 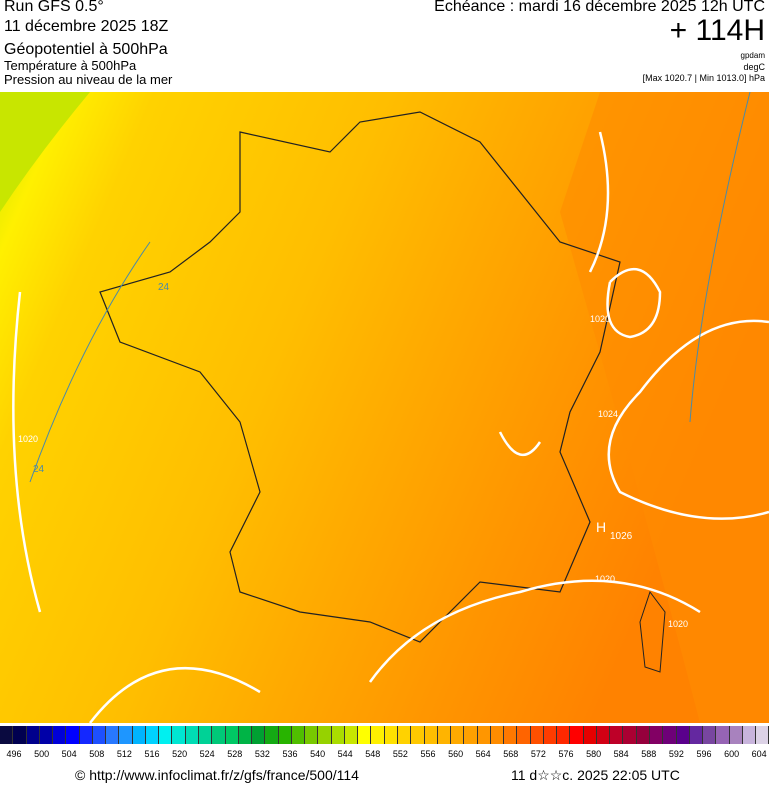 I want to click on scale-label: 592, so click(x=676, y=754).